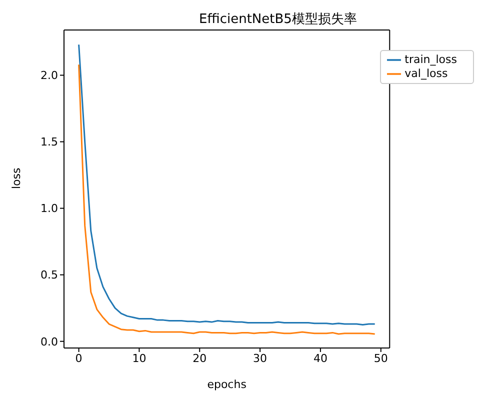 This screenshot has width=496, height=402. Describe the element at coordinates (260, 358) in the screenshot. I see `x-tick-label: 30` at that location.